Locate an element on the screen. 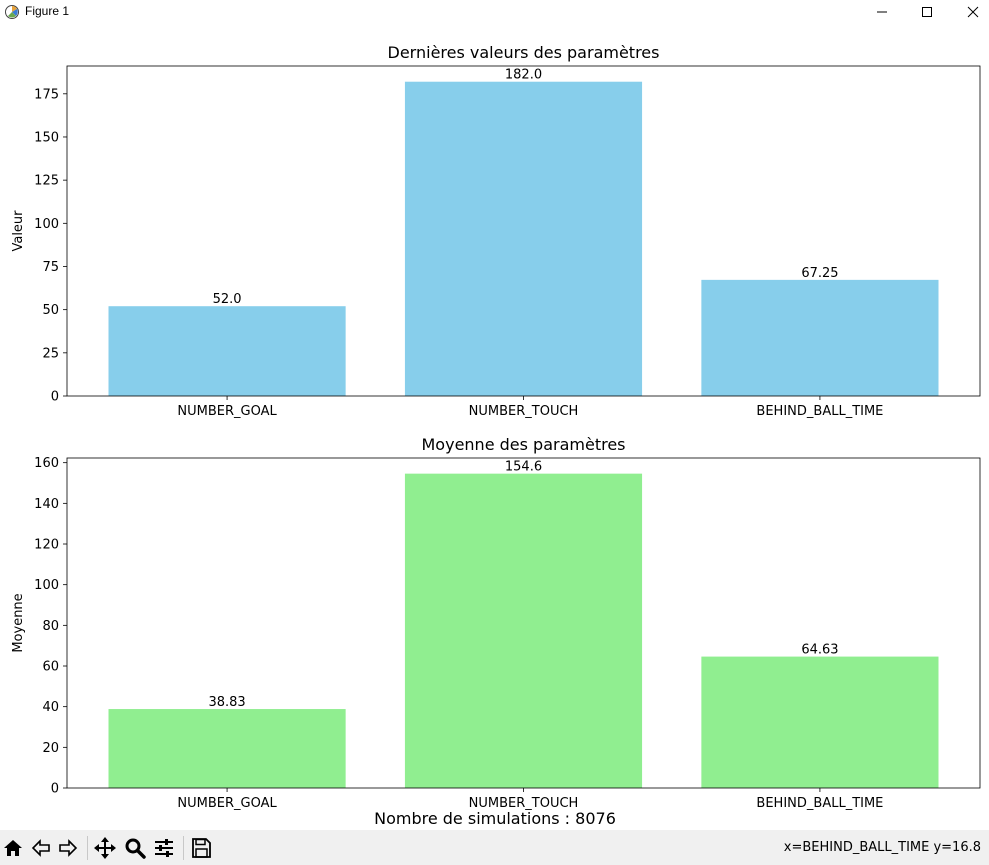  window-title: Figure 1 is located at coordinates (47, 11).